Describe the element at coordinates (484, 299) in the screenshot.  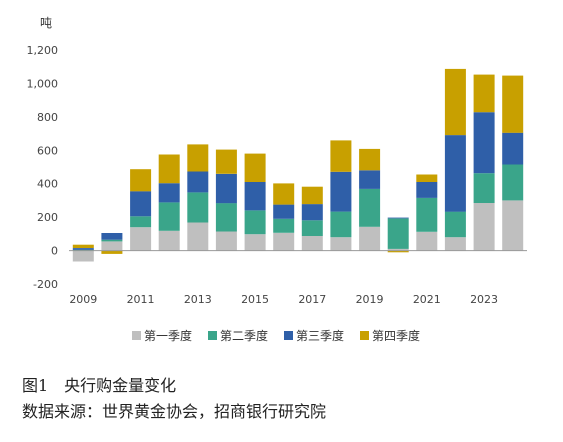
I see `x-tick-label: 2023` at that location.